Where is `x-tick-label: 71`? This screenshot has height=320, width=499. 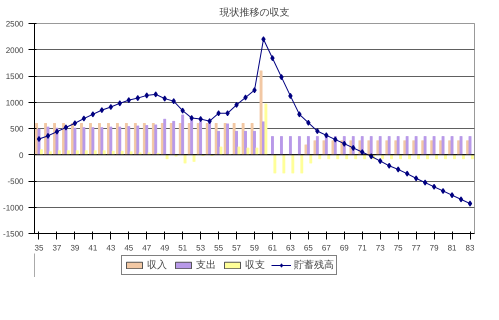 x-tick-label: 71 is located at coordinates (363, 248).